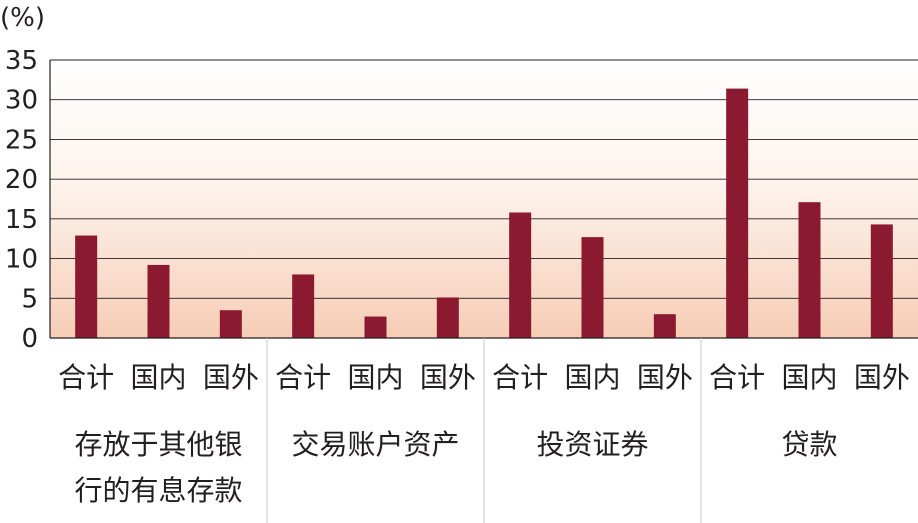  Describe the element at coordinates (21, 200) in the screenshot. I see `y-tick-labels: 0 5 10 15 20 25 30 35` at that location.